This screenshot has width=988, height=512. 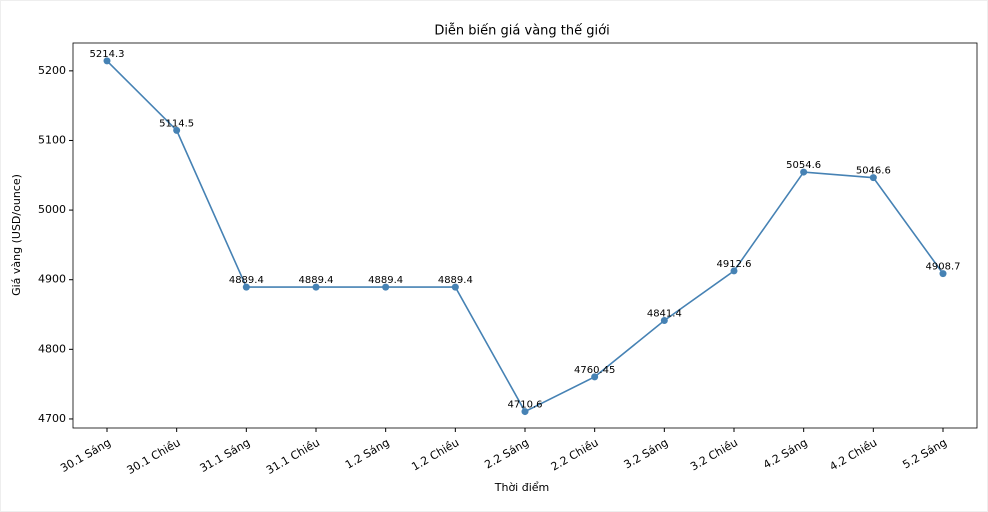 I want to click on value-label: 4760.45, so click(x=594, y=370).